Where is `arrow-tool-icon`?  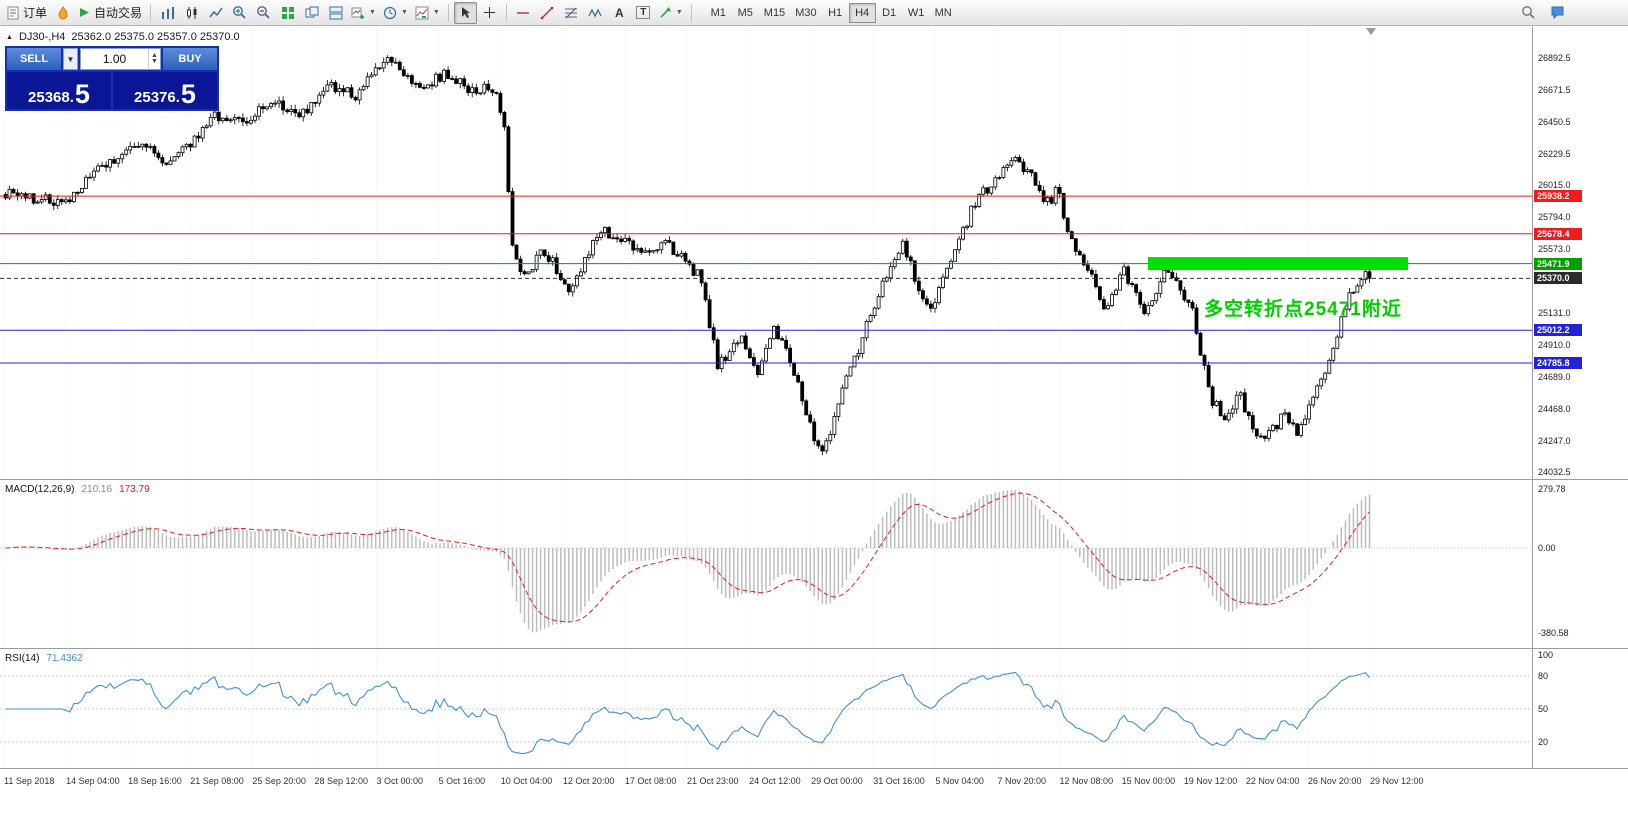 arrow-tool-icon is located at coordinates (665, 12).